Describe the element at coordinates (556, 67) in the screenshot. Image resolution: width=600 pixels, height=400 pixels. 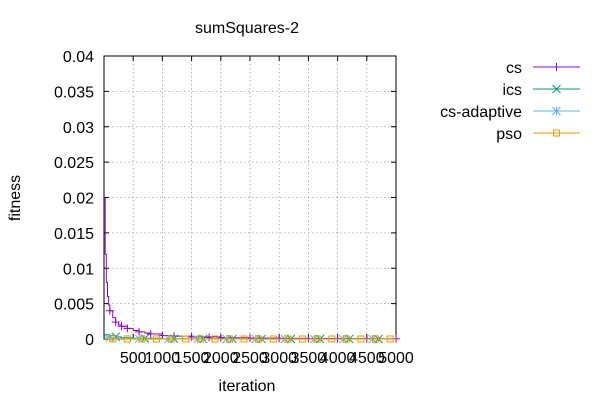
I see `legend-marker-cs` at that location.